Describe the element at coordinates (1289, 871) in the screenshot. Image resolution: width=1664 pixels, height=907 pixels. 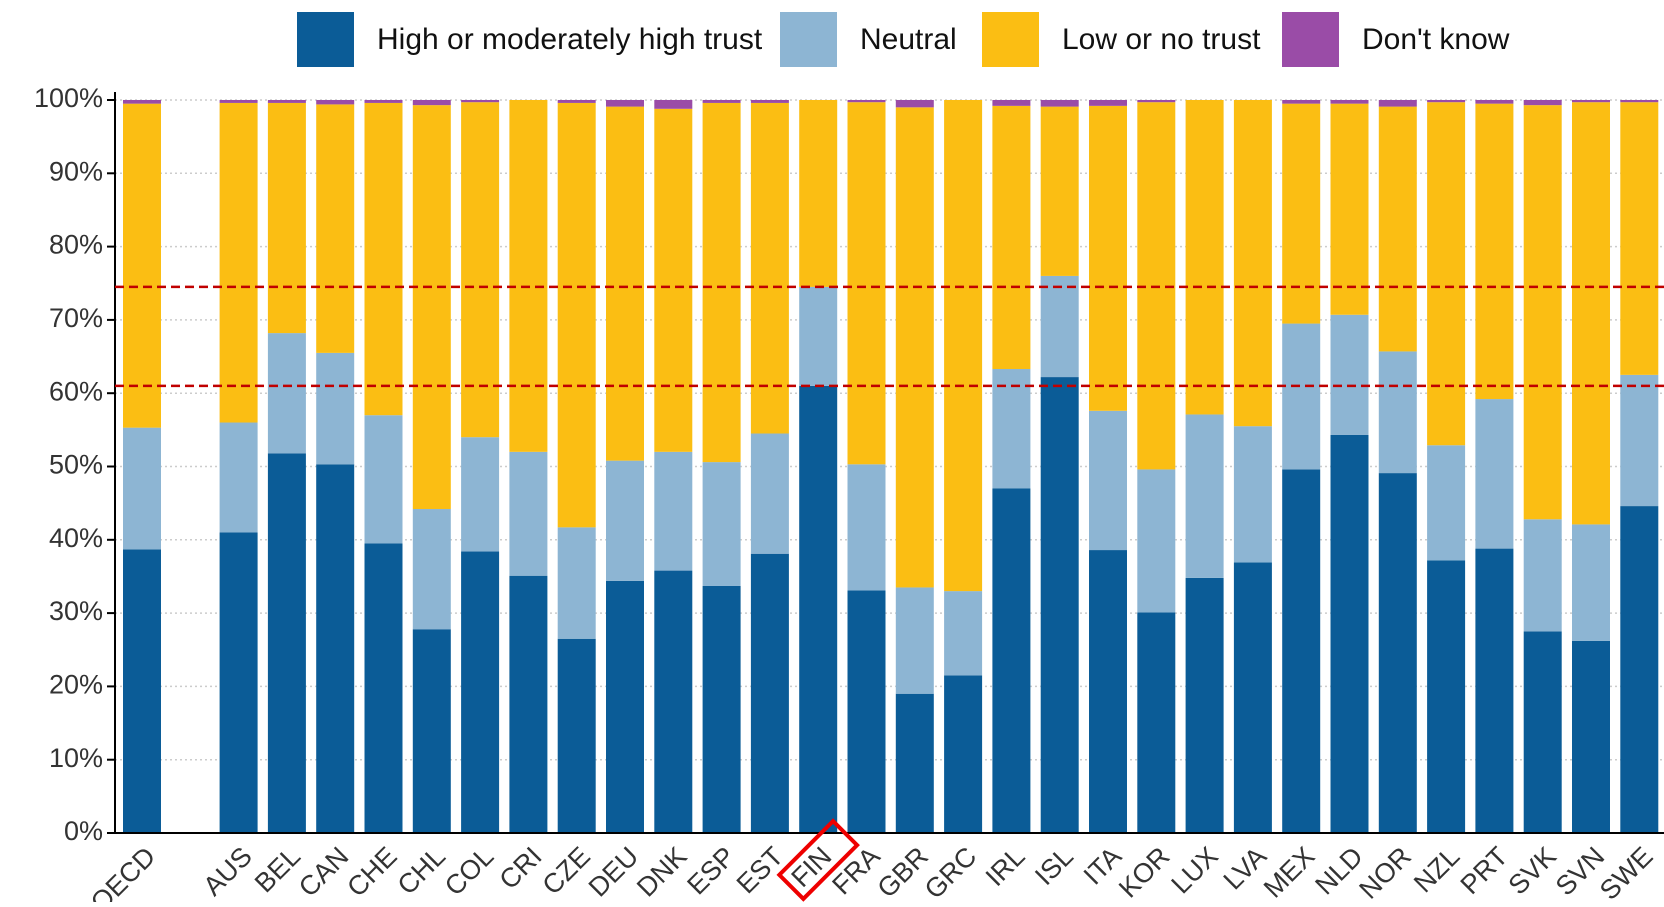
I see `x-tick-label: MEX` at that location.